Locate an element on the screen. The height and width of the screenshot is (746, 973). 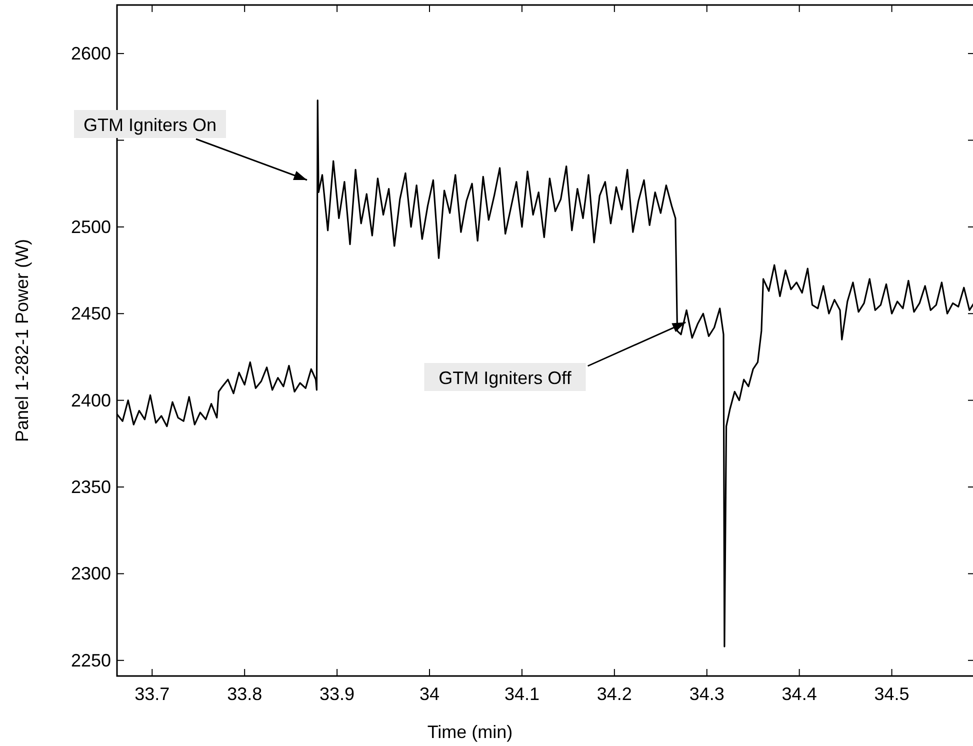
y-tick-label: 2450 is located at coordinates (90, 314).